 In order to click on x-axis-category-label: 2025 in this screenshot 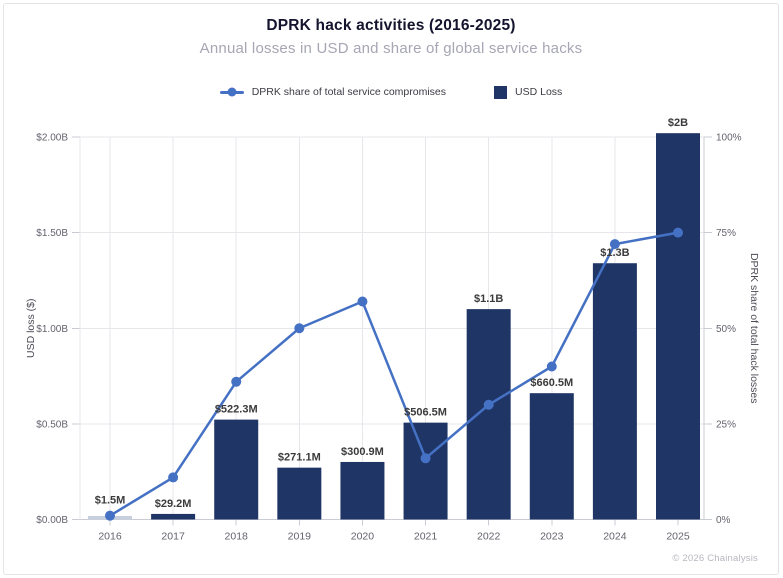, I will do `click(678, 537)`.